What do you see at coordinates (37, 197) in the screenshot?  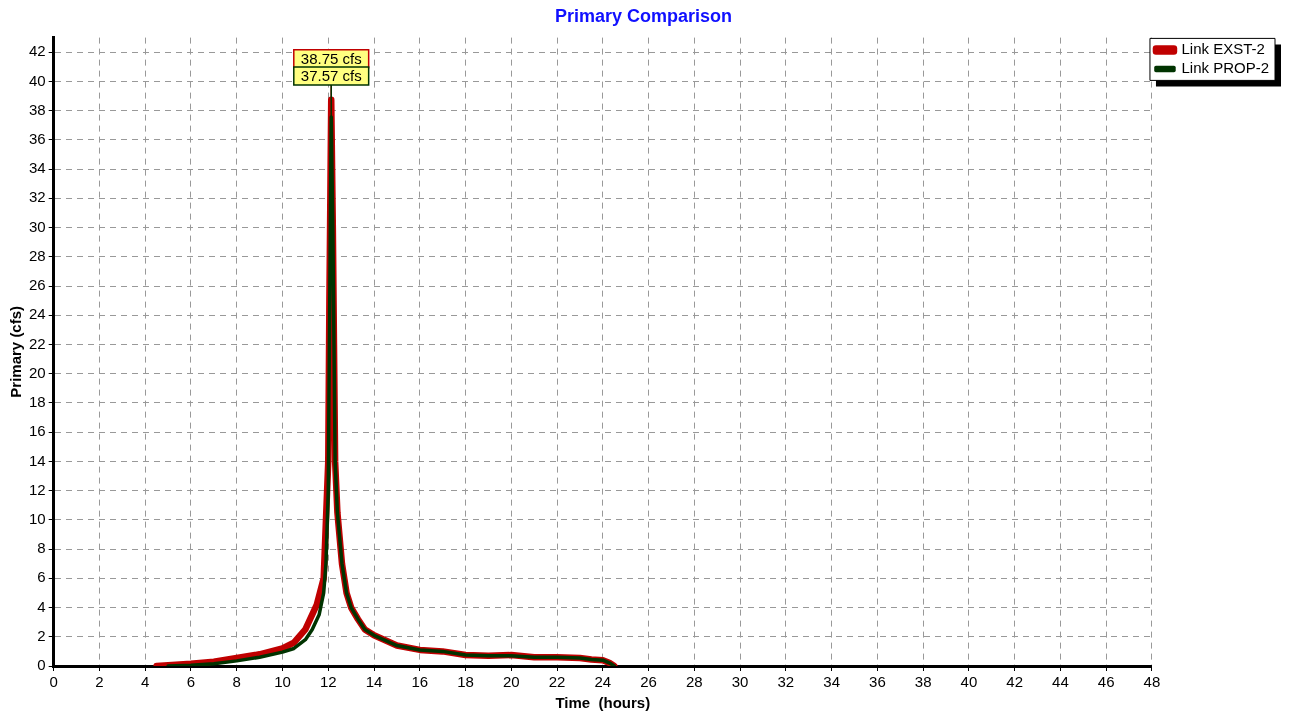 I see `y-tick-label: 32` at bounding box center [37, 197].